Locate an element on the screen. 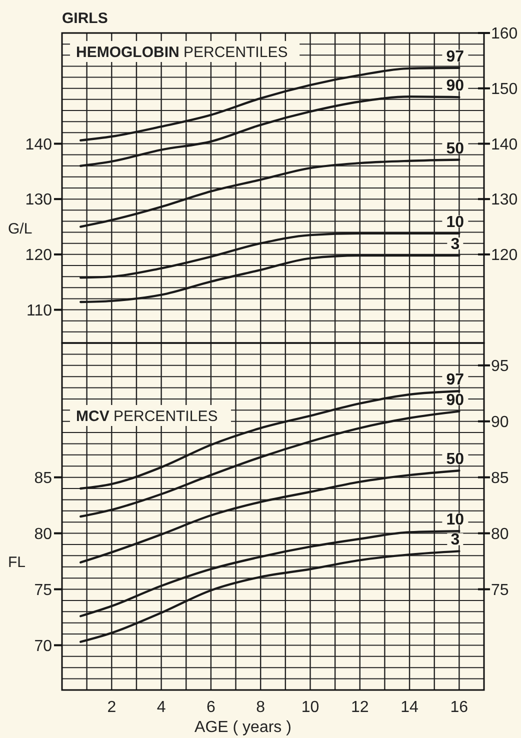 The width and height of the screenshot is (521, 738). y-tick-label: 75 is located at coordinates (43, 590).